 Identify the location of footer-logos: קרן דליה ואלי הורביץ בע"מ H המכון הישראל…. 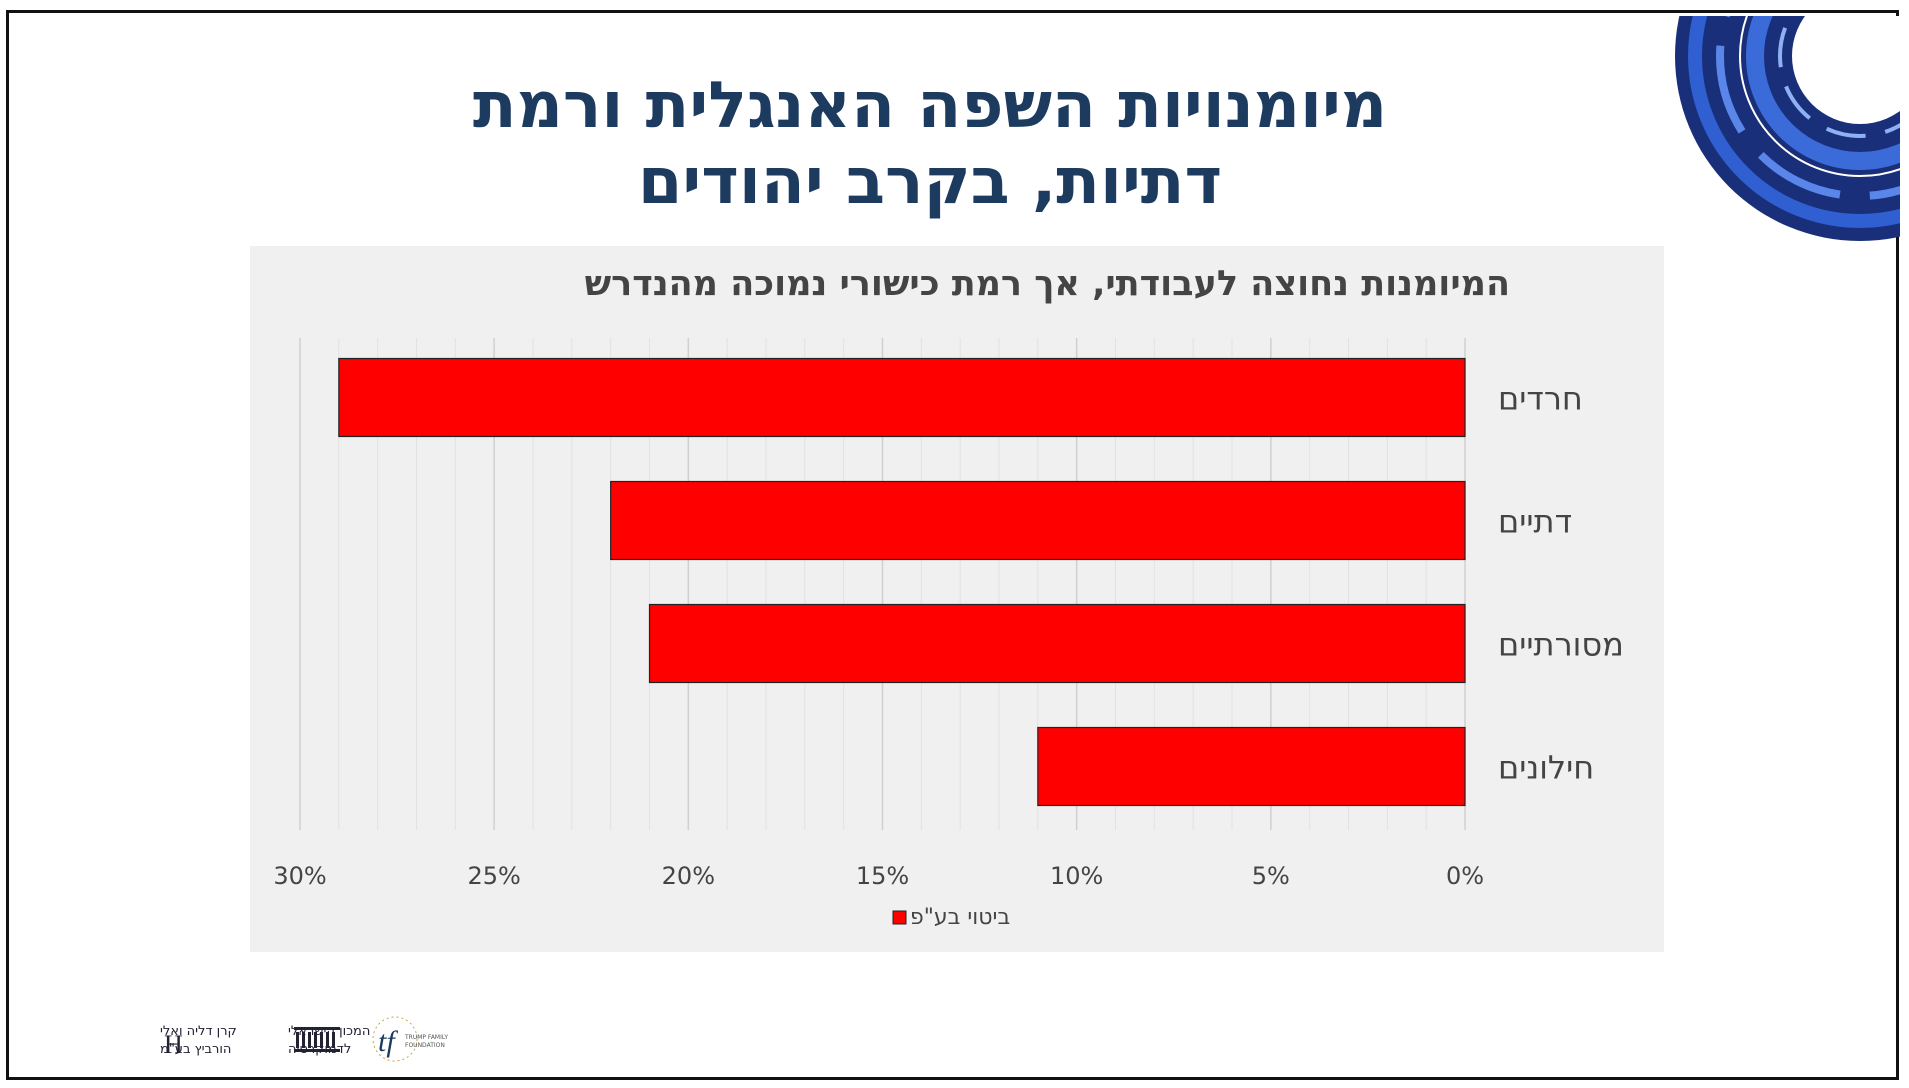
(304, 1039).